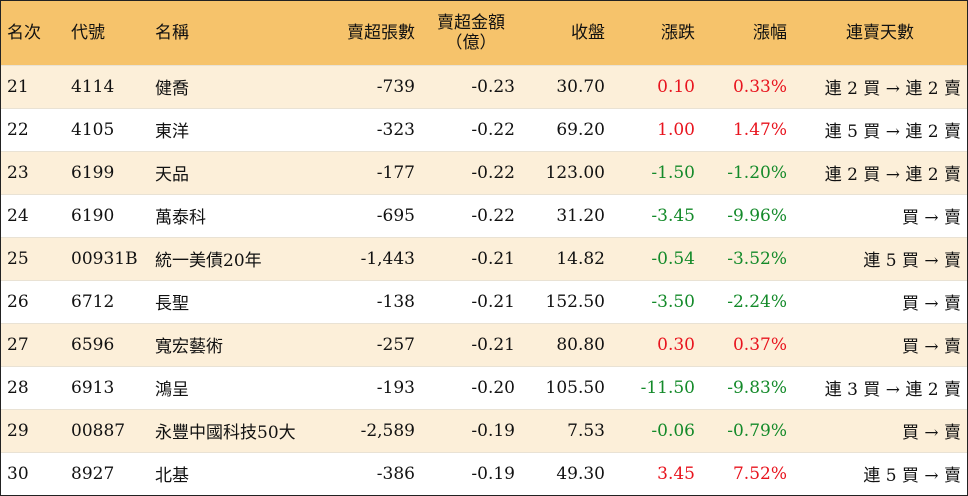  Describe the element at coordinates (18, 86) in the screenshot. I see `cell-rank: 21` at that location.